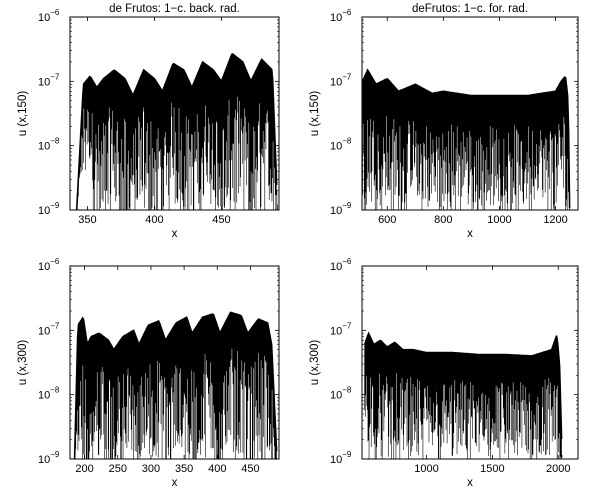  I want to click on x-tick-label: 1200, so click(555, 220).